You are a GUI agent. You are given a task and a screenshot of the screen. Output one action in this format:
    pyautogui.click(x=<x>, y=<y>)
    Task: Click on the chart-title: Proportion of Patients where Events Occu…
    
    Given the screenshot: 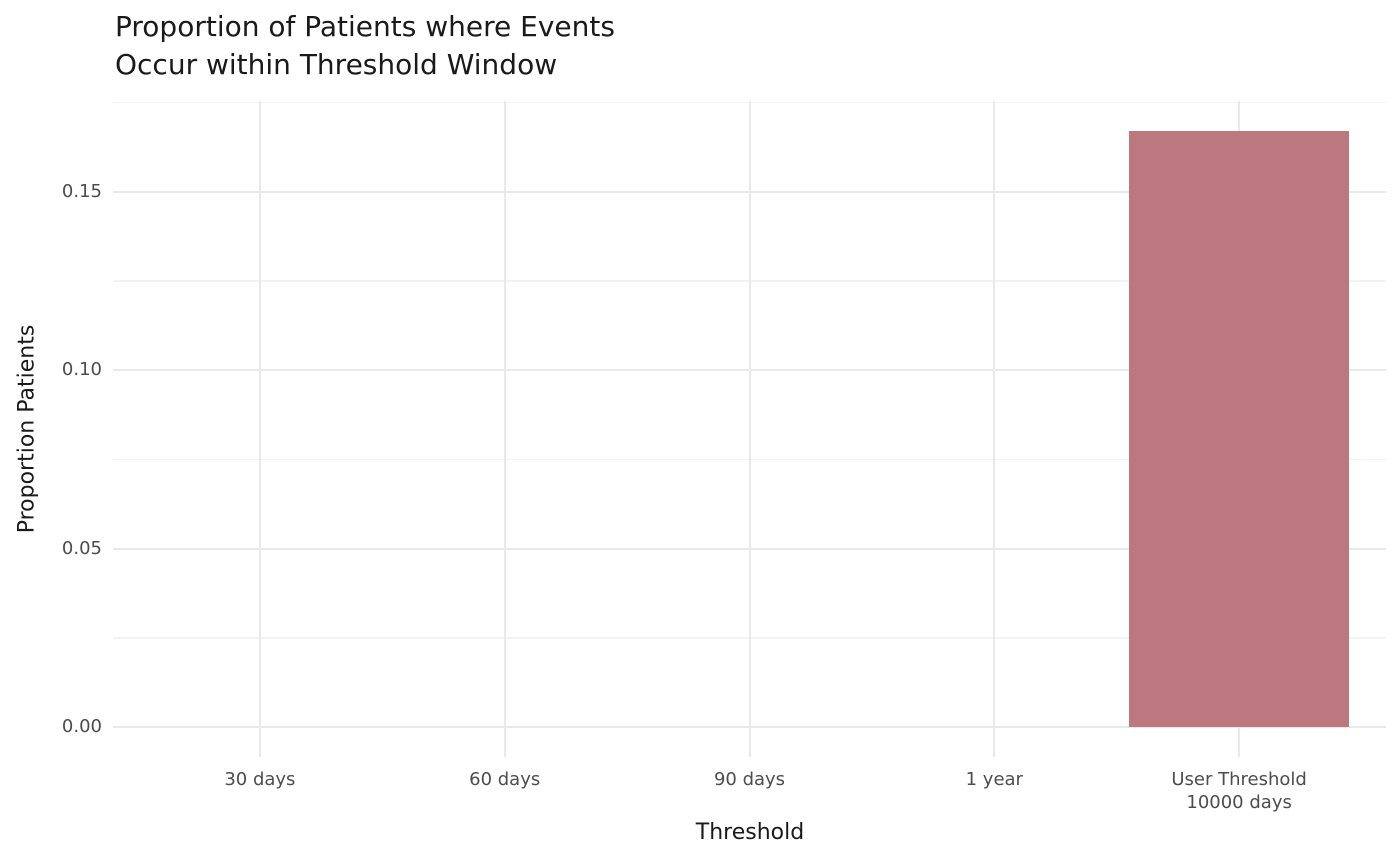 What is the action you would take?
    pyautogui.click(x=365, y=45)
    